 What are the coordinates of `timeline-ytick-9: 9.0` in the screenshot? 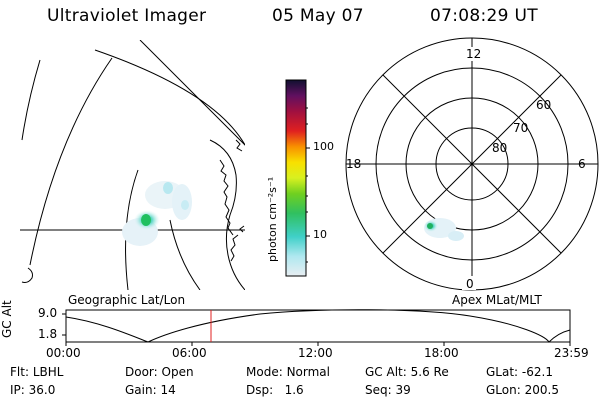 It's located at (48, 313).